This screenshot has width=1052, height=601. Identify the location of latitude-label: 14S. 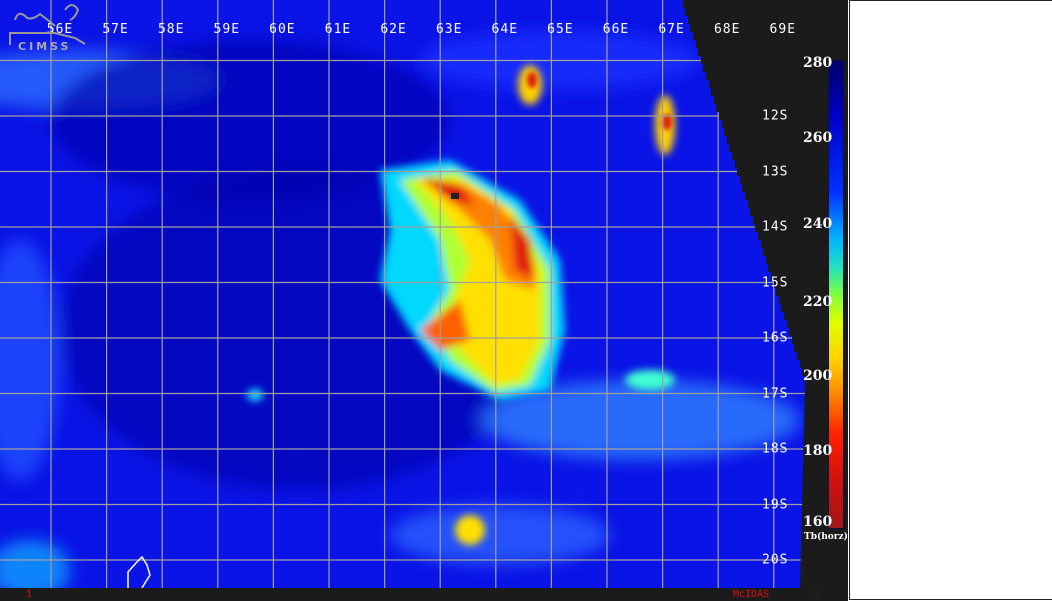
(775, 227).